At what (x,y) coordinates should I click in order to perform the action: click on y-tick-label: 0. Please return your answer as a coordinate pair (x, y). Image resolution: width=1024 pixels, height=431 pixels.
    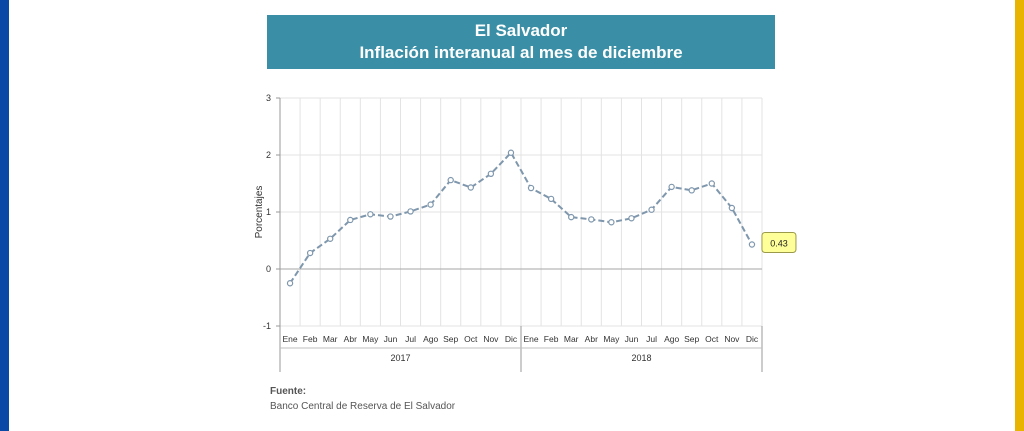
    Looking at the image, I should click on (268, 269).